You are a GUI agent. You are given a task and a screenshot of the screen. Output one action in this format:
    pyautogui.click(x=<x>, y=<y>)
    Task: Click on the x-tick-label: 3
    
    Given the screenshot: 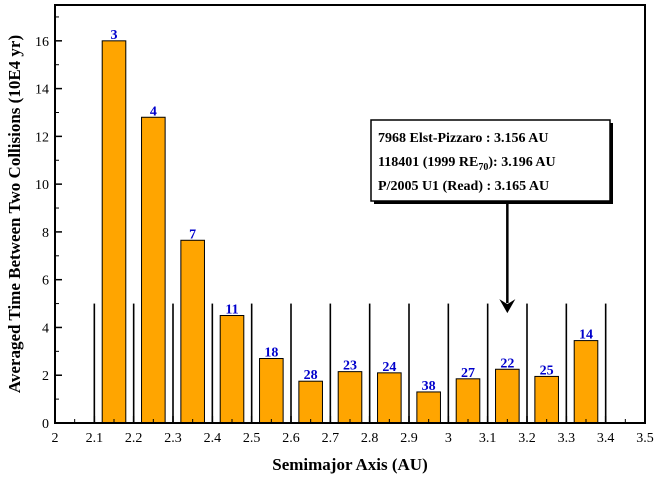 What is the action you would take?
    pyautogui.click(x=448, y=438)
    